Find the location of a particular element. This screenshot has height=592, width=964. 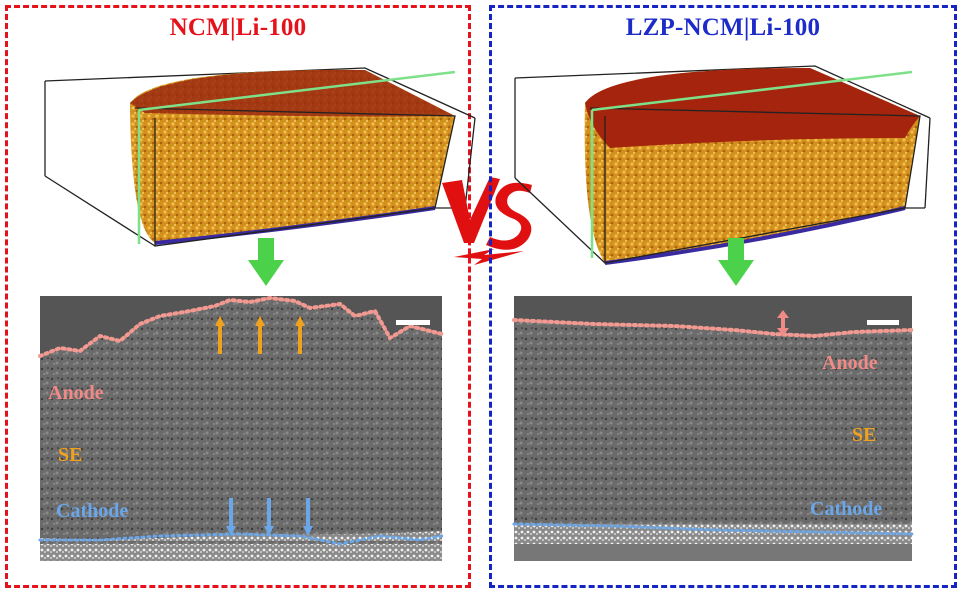

left-3d-render is located at coordinates (260, 157).